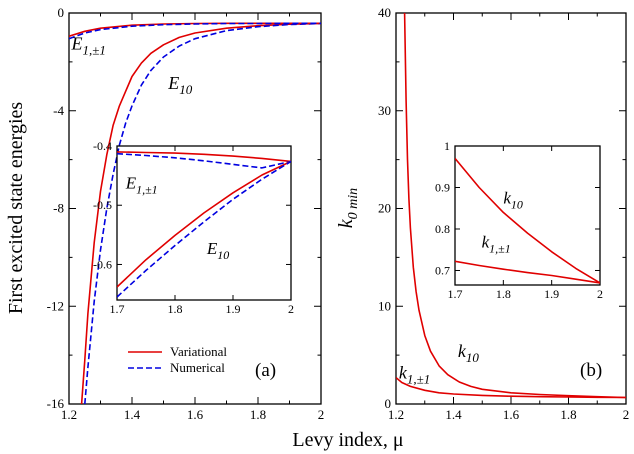 This screenshot has width=634, height=454. I want to click on y-tick-label: -8, so click(58, 208).